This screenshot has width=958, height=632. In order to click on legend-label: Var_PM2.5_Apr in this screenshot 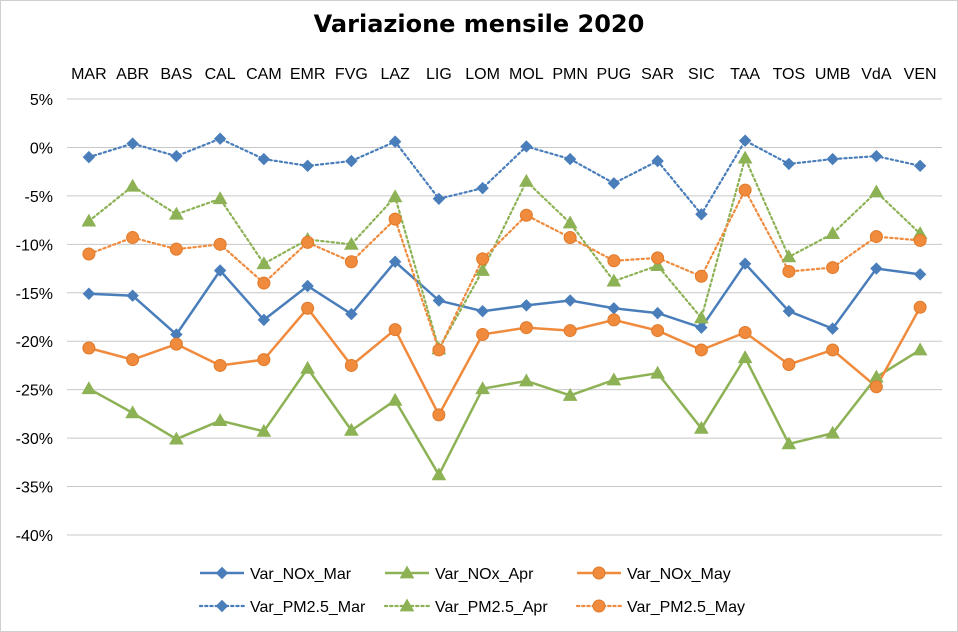, I will do `click(491, 607)`.